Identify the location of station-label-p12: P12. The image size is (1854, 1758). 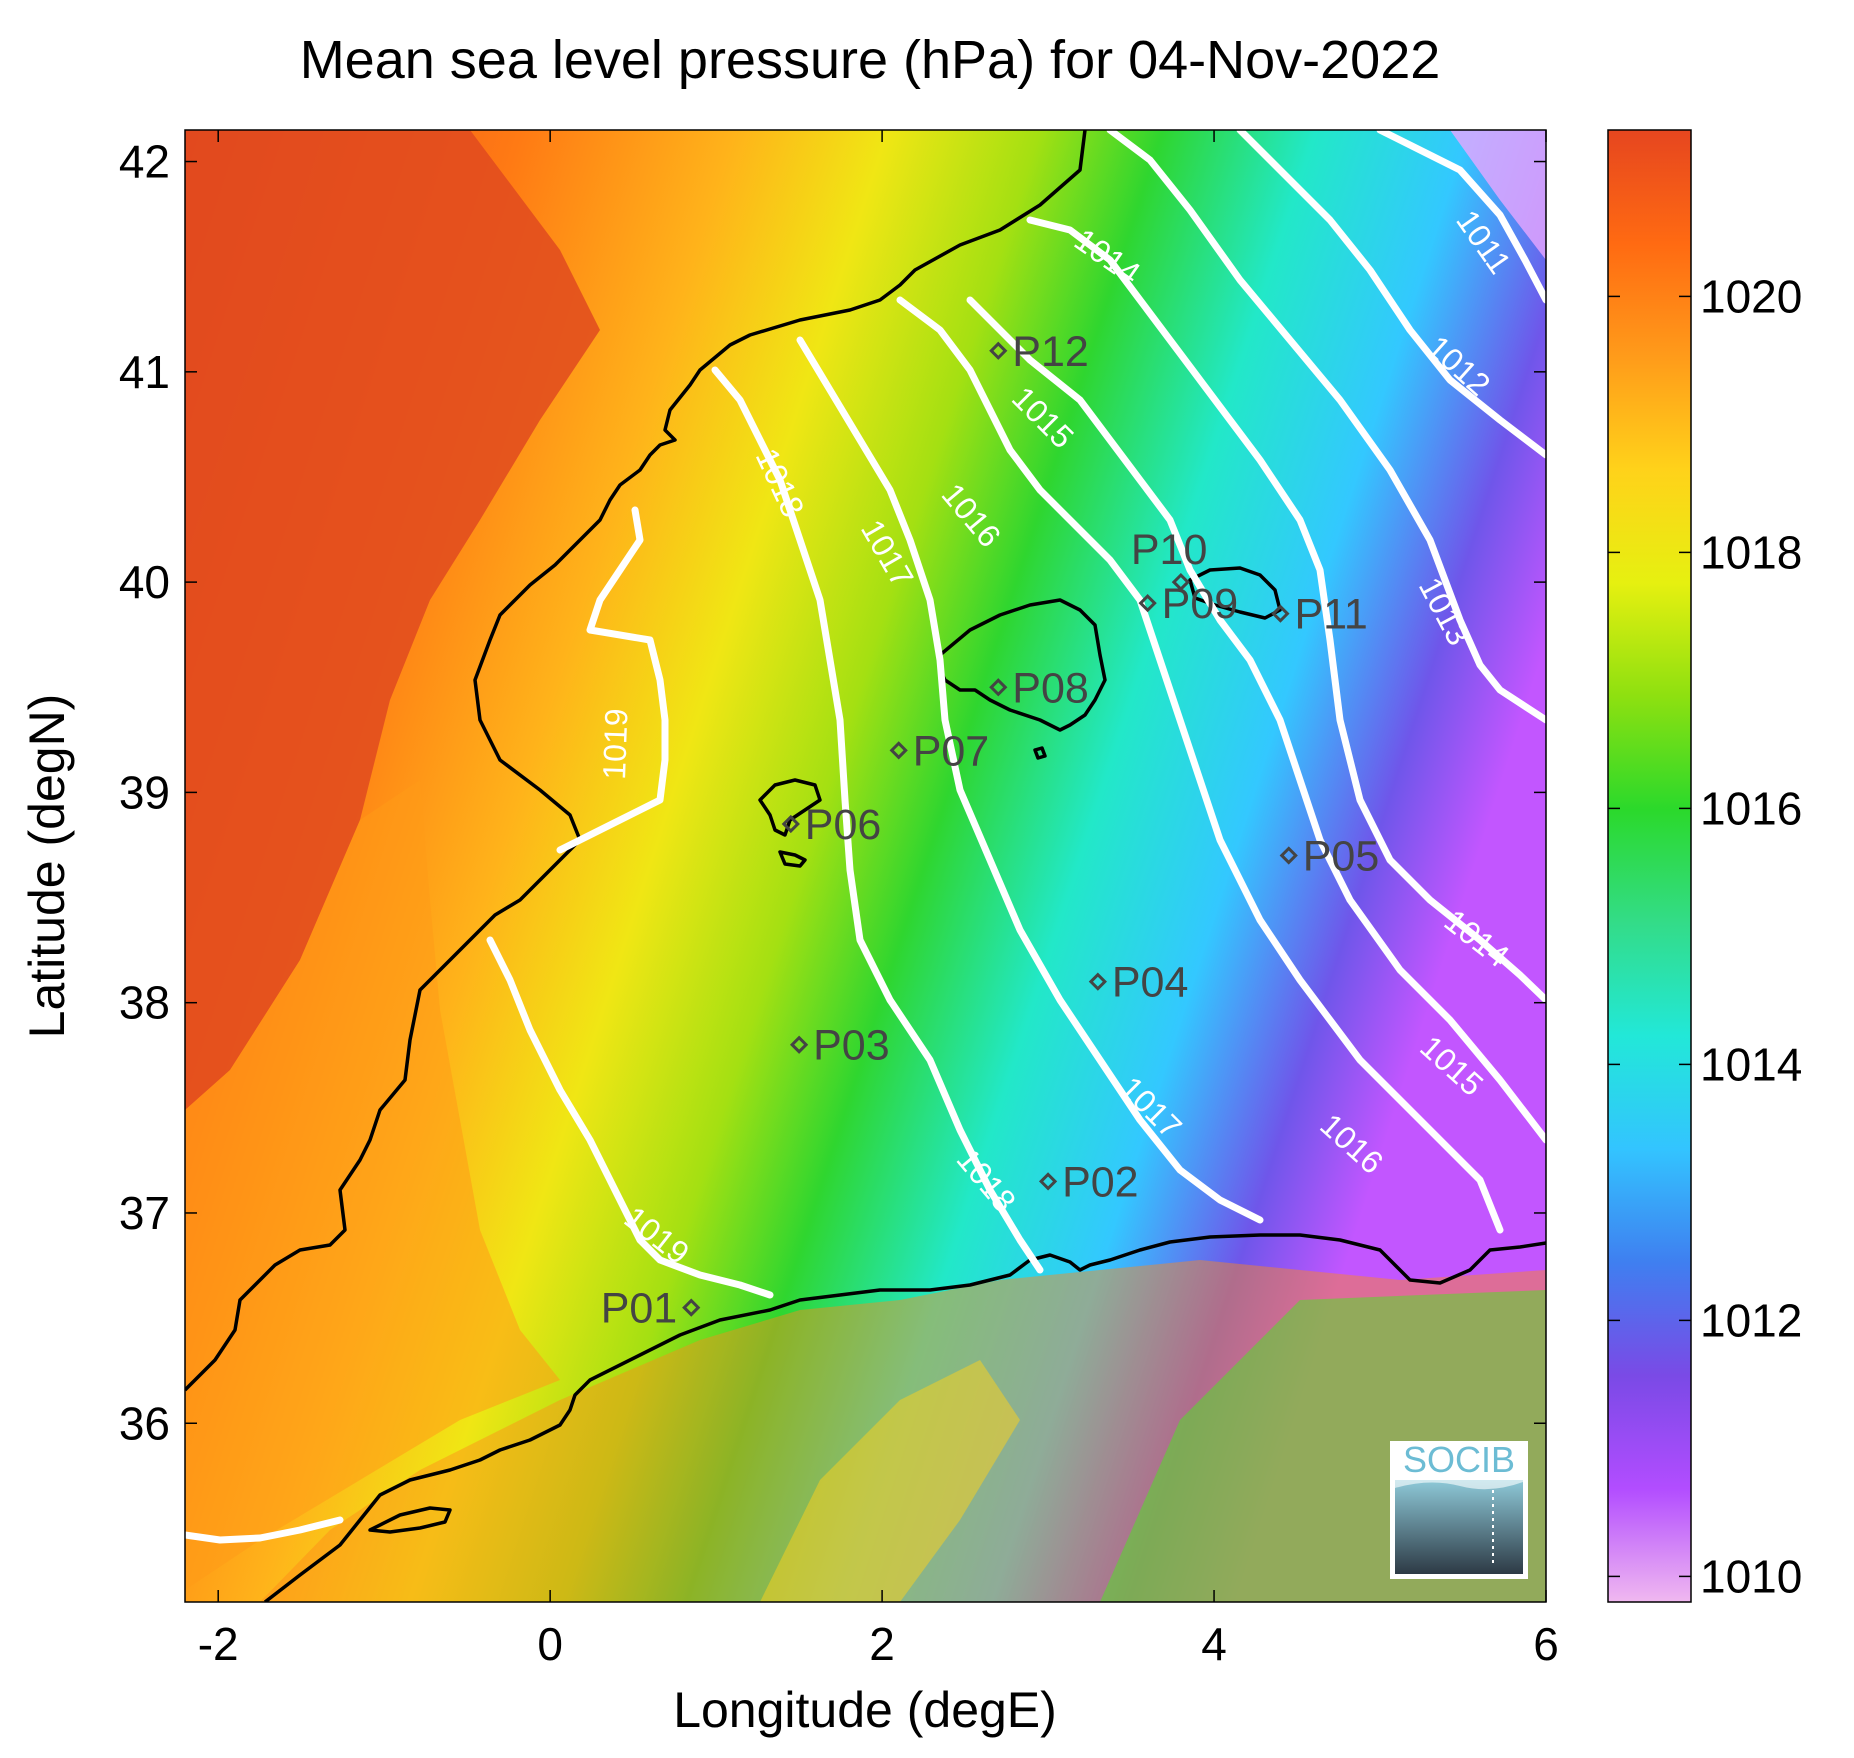
(1050, 352).